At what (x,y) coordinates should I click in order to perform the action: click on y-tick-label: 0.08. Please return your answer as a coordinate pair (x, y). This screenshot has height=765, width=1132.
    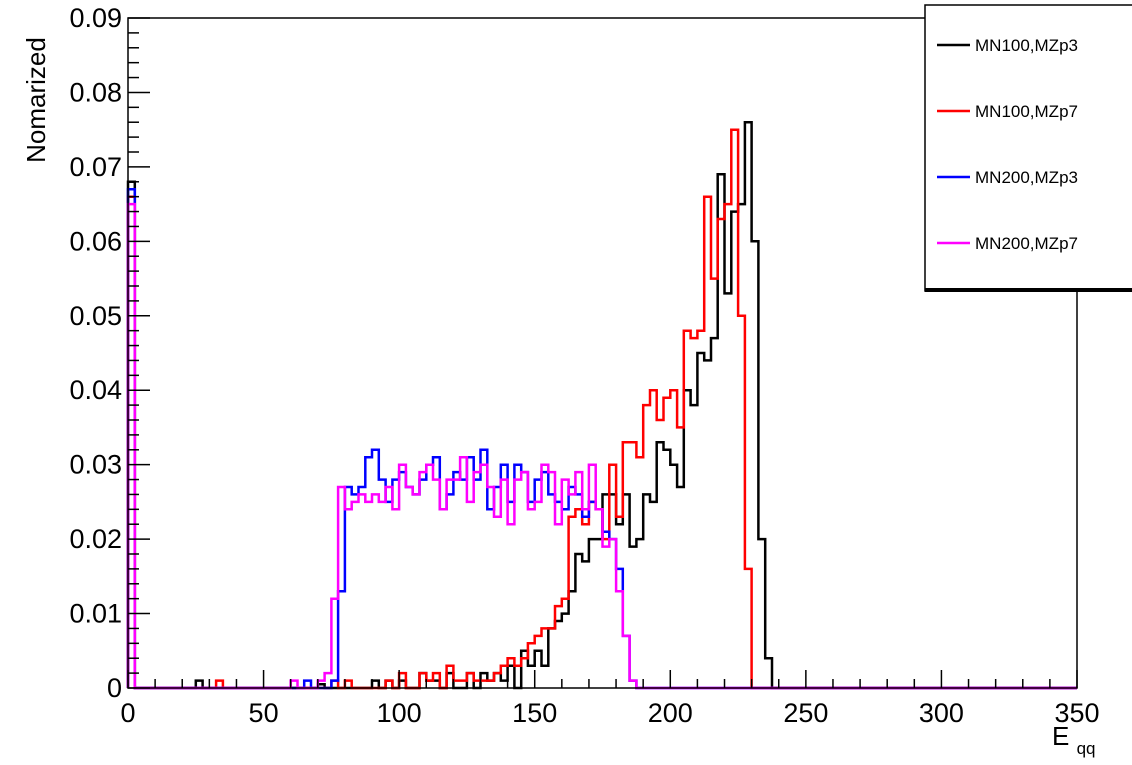
    Looking at the image, I should click on (95, 92).